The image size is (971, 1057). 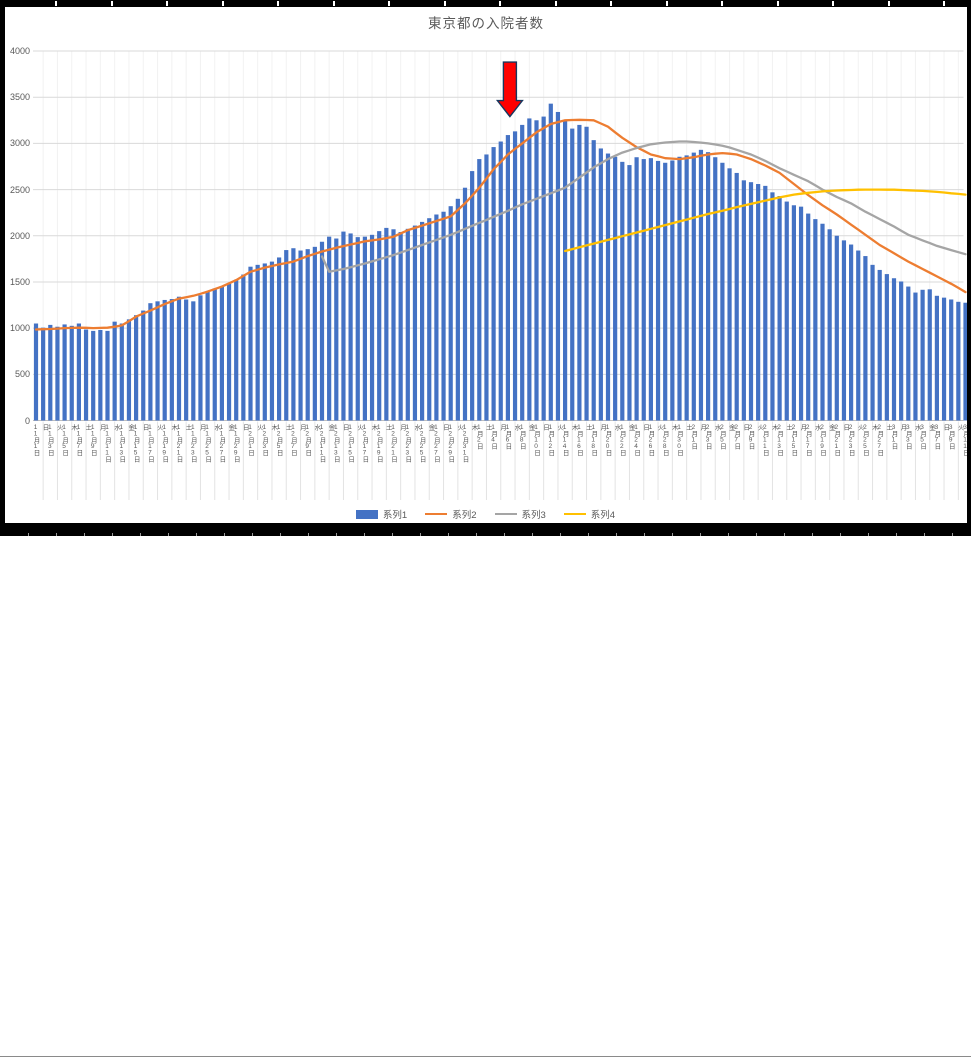 What do you see at coordinates (969, 268) in the screenshot?
I see `frame-band-right` at bounding box center [969, 268].